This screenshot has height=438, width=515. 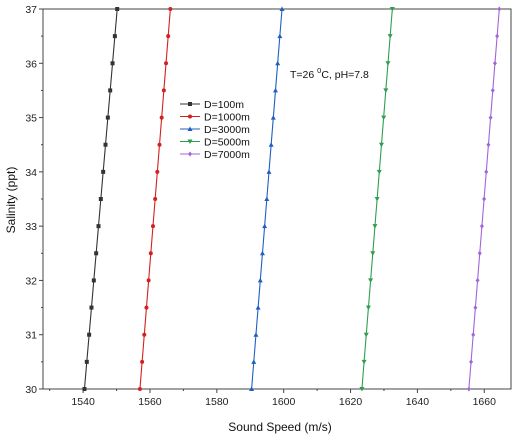 What do you see at coordinates (215, 118) in the screenshot?
I see `legend-item: D=1000m` at bounding box center [215, 118].